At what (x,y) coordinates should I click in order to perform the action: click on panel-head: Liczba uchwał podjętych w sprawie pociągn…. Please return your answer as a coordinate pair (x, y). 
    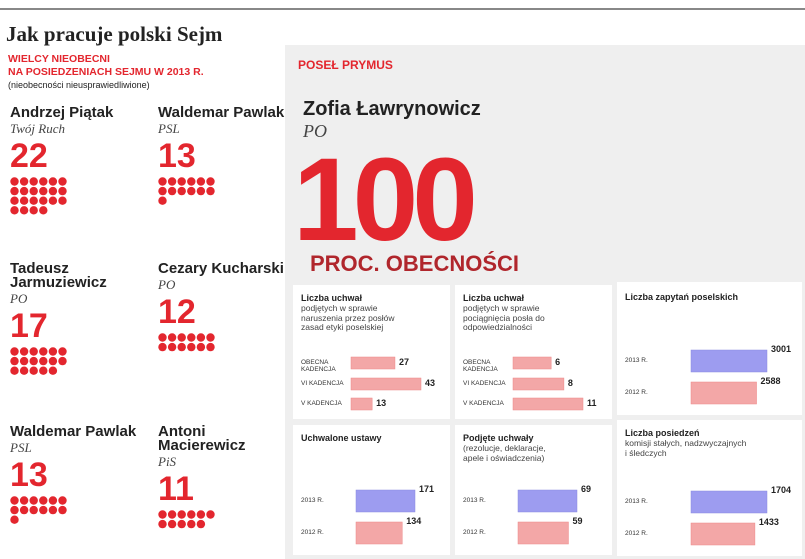
    Looking at the image, I should click on (533, 313).